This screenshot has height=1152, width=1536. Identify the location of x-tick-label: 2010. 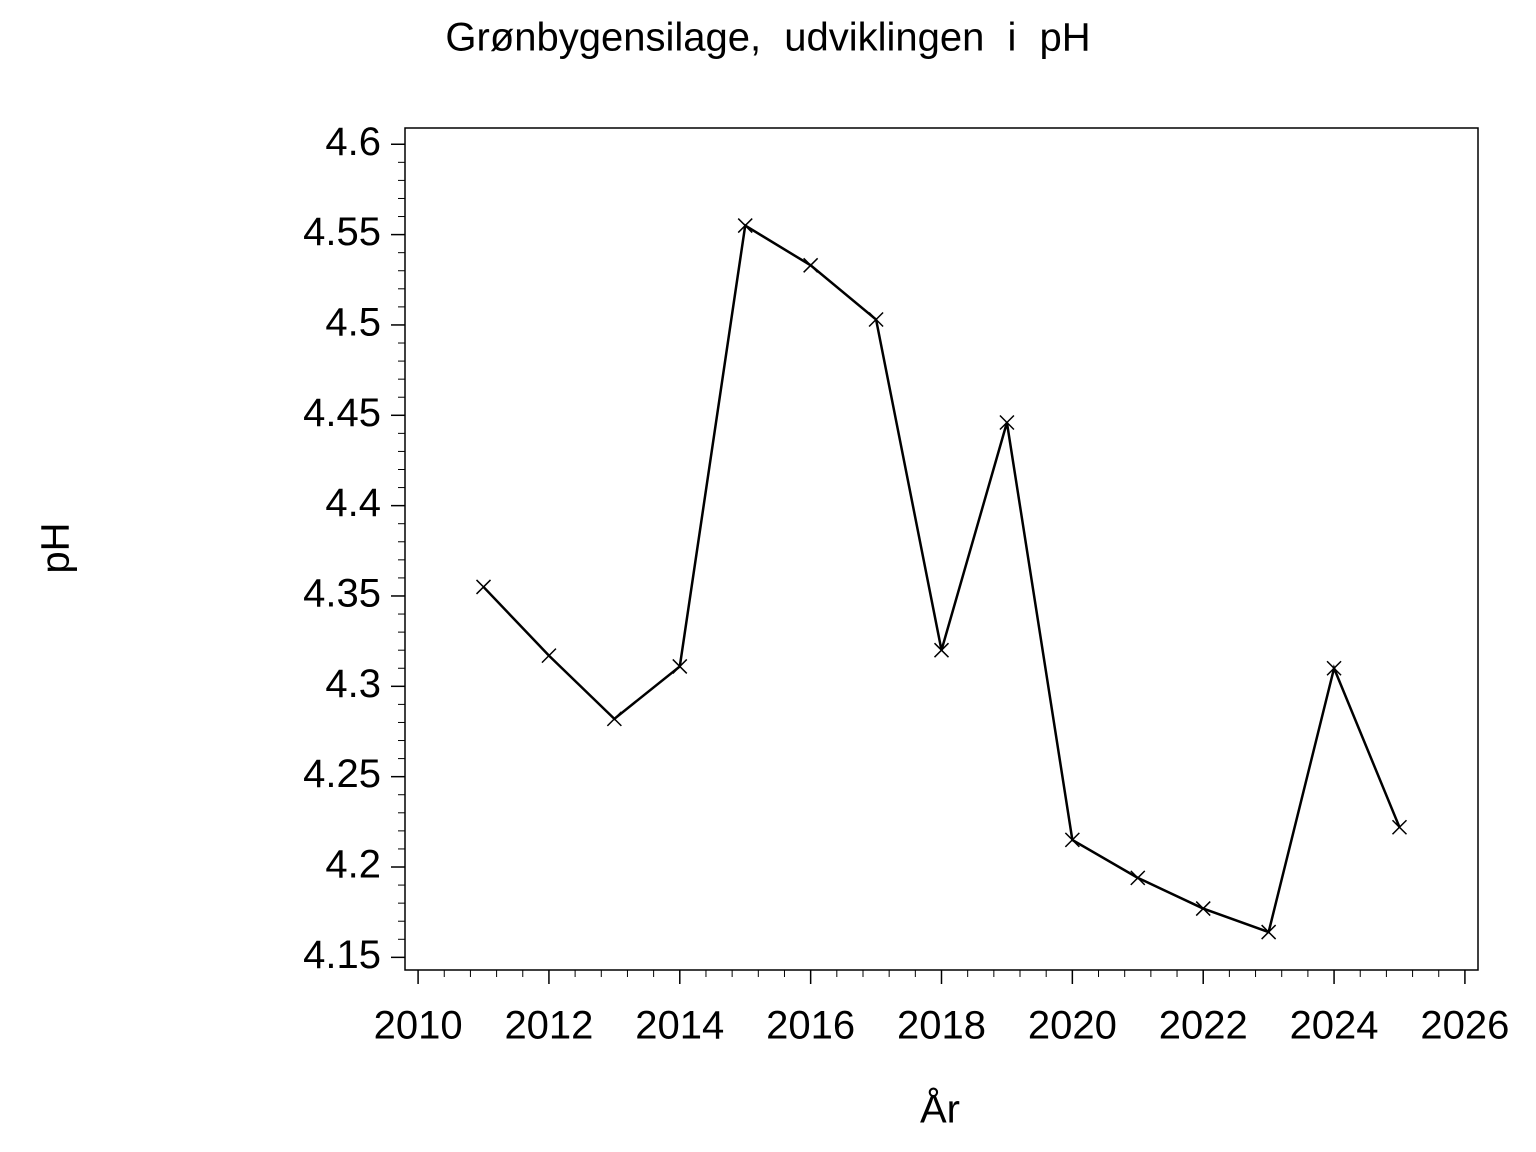
(418, 1026).